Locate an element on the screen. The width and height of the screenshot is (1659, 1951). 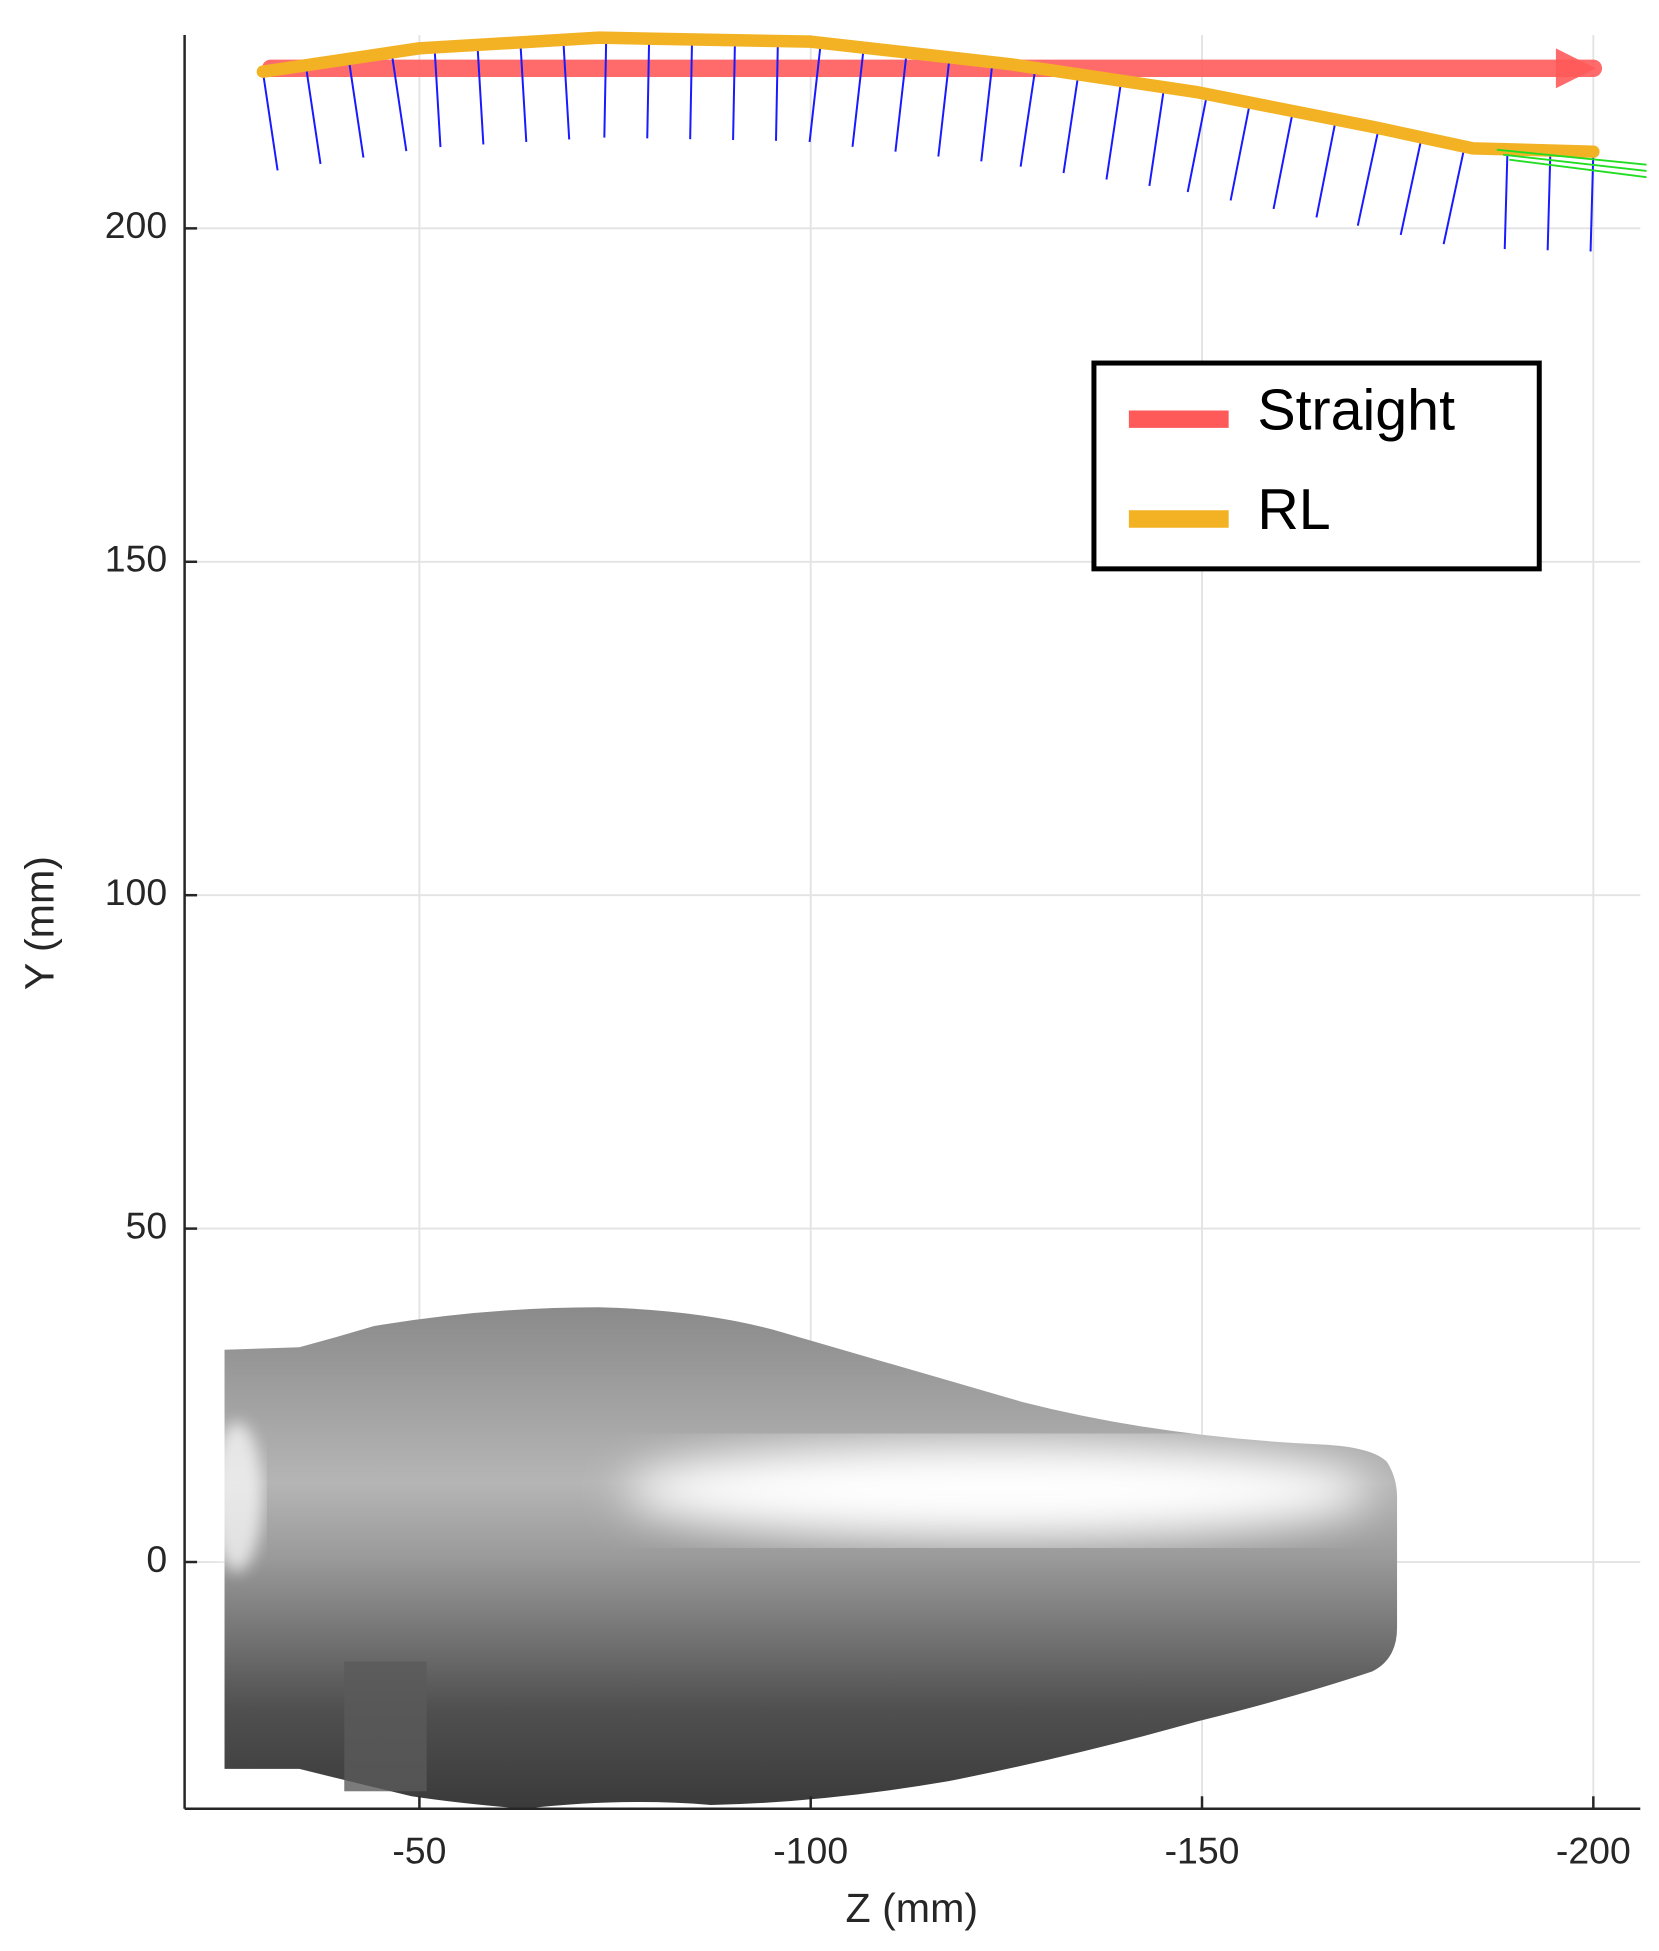
legend-label: Straight is located at coordinates (1356, 410).